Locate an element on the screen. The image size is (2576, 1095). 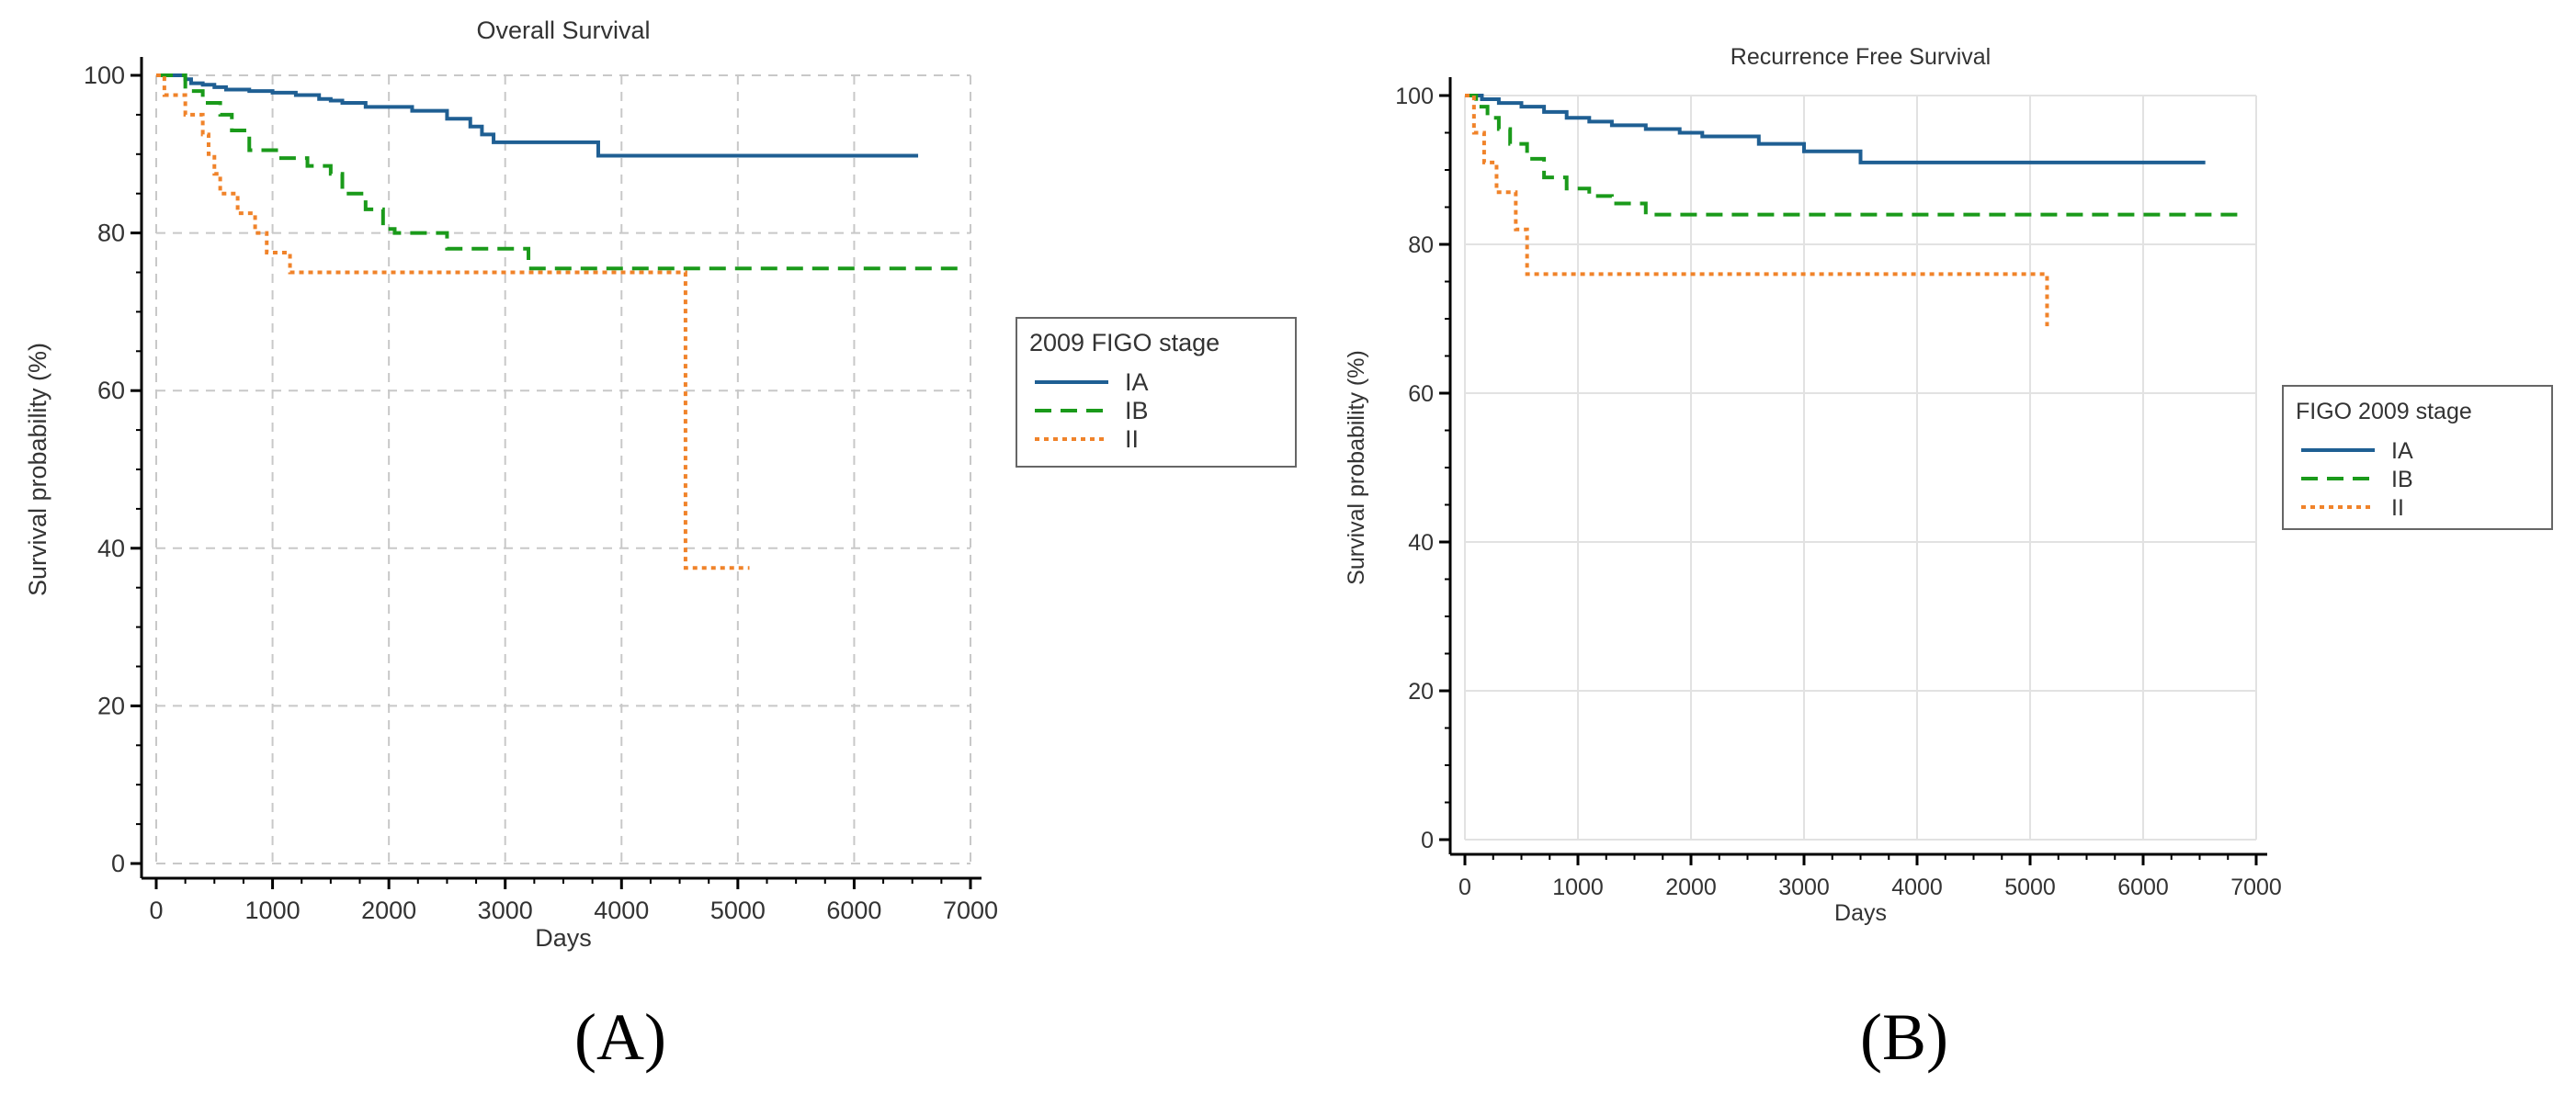
panel-a-label: (A) is located at coordinates (620, 1037).